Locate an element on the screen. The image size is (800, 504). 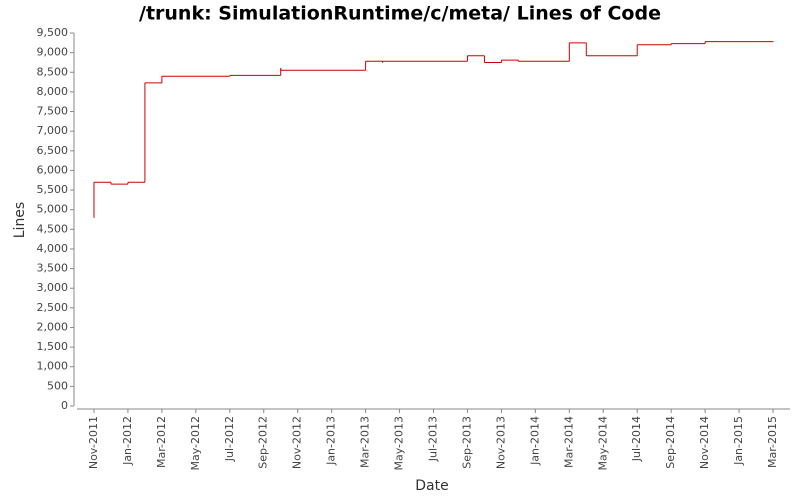
y-tick-label: 7,000 is located at coordinates (53, 130).